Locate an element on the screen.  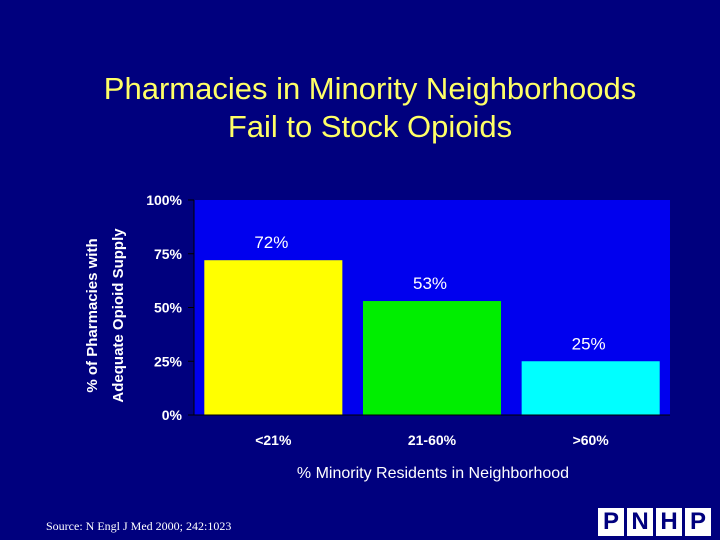
y-axis-title-line-2: Adequate Opioid Supply is located at coordinates (118, 315).